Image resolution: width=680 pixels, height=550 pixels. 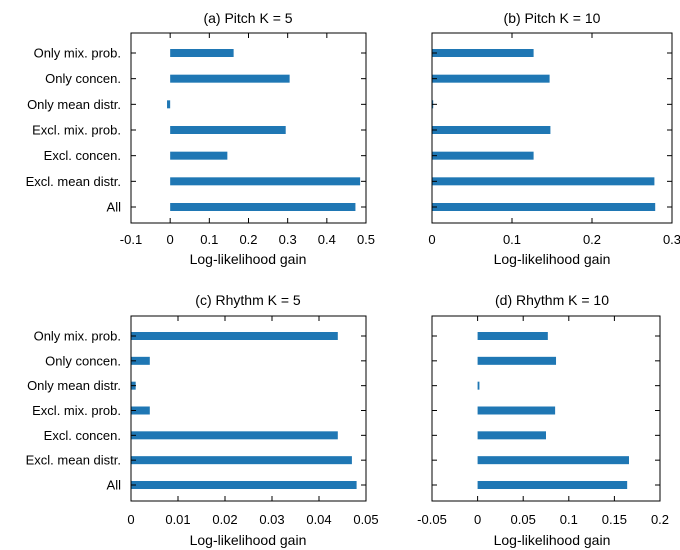 I want to click on panel-title: (d) Rhythm K = 10, so click(x=552, y=300).